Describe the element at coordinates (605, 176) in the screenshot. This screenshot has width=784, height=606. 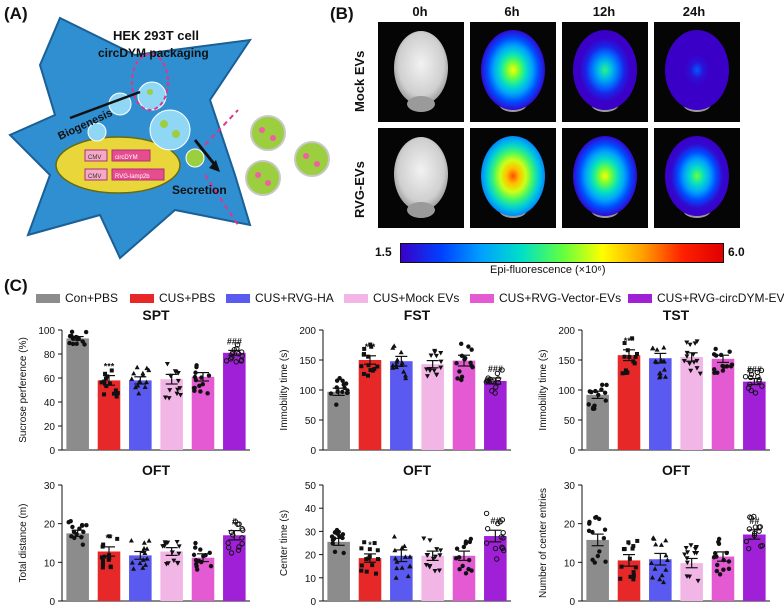
I see `fluorescence-signal` at that location.